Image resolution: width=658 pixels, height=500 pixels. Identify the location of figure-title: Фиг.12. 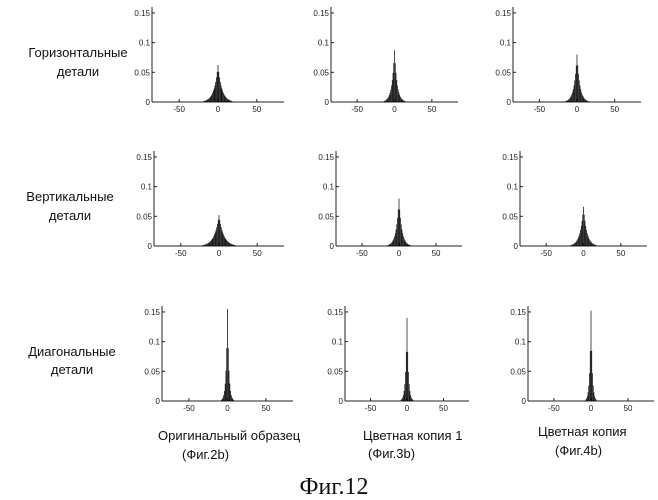
(334, 487).